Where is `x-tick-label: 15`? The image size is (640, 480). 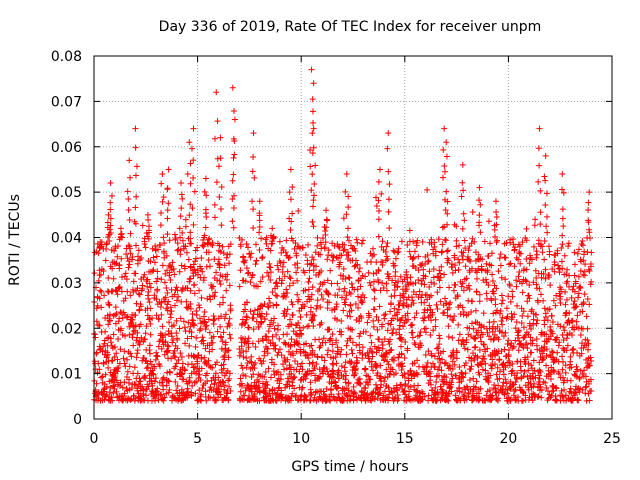 x-tick-label: 15 is located at coordinates (405, 439).